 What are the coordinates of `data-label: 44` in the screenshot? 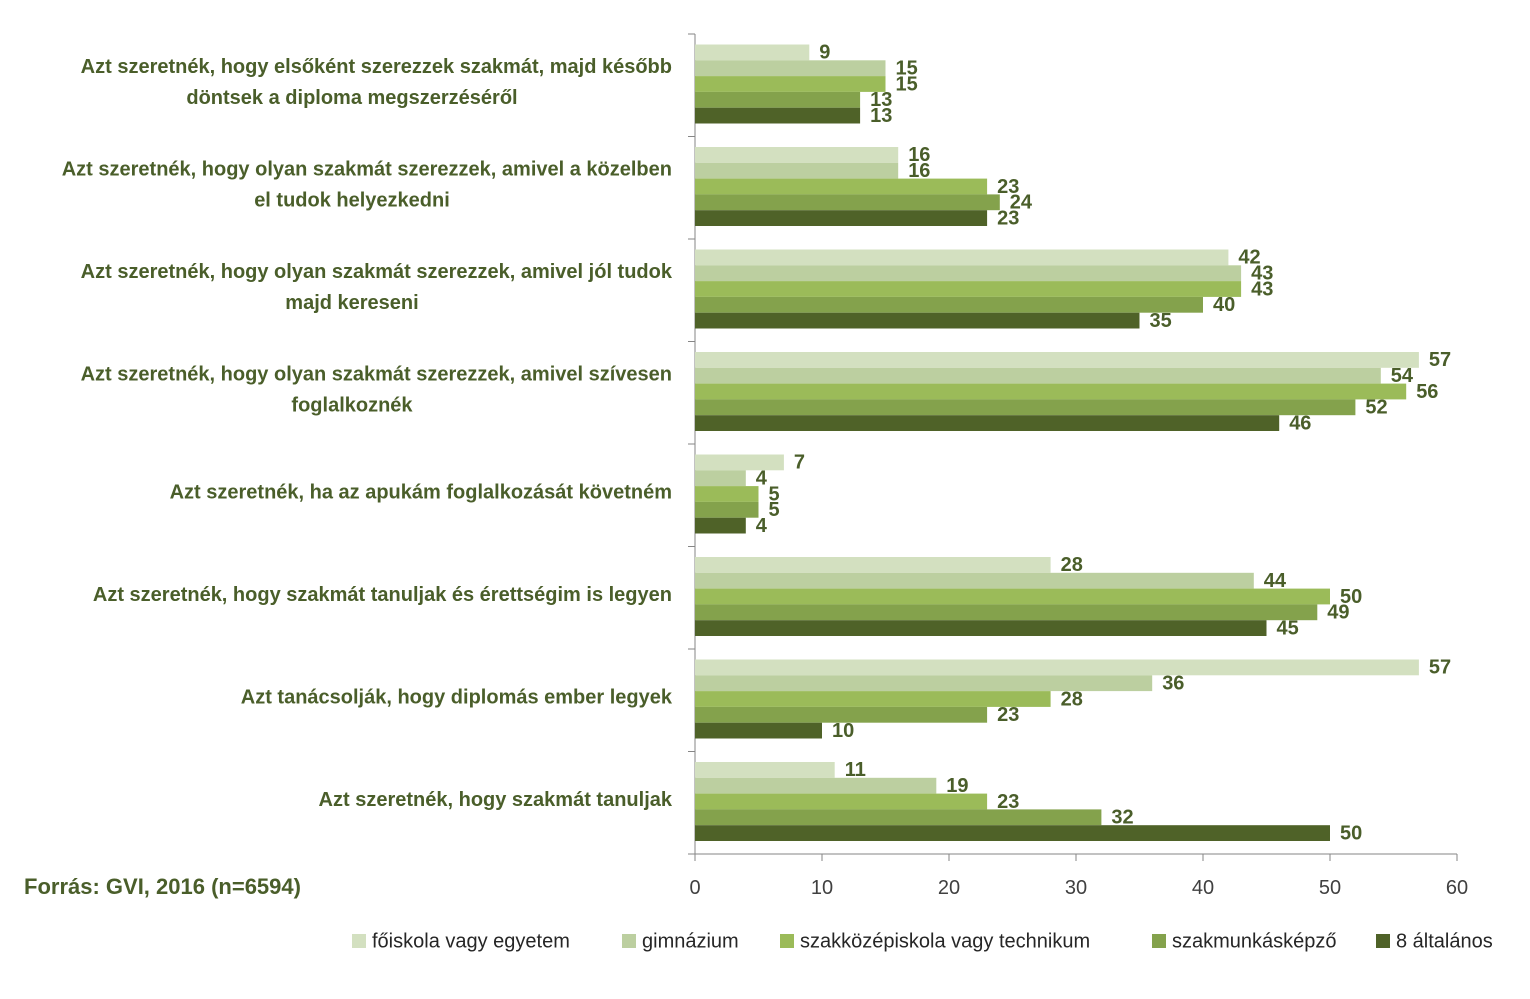 It's located at (1275, 581).